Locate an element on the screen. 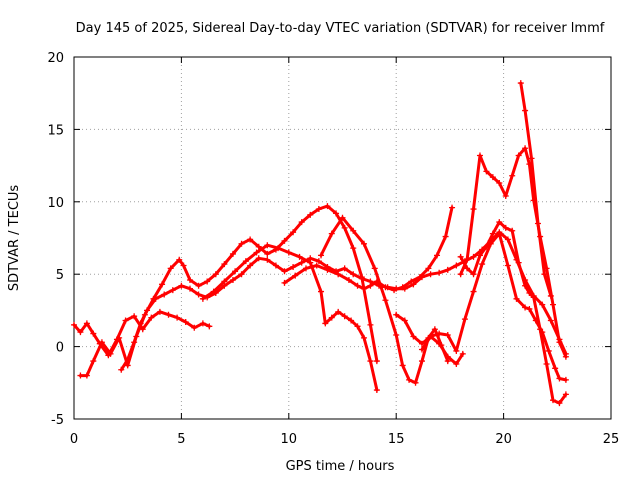  series-arc-h is located at coordinates (493, 306).